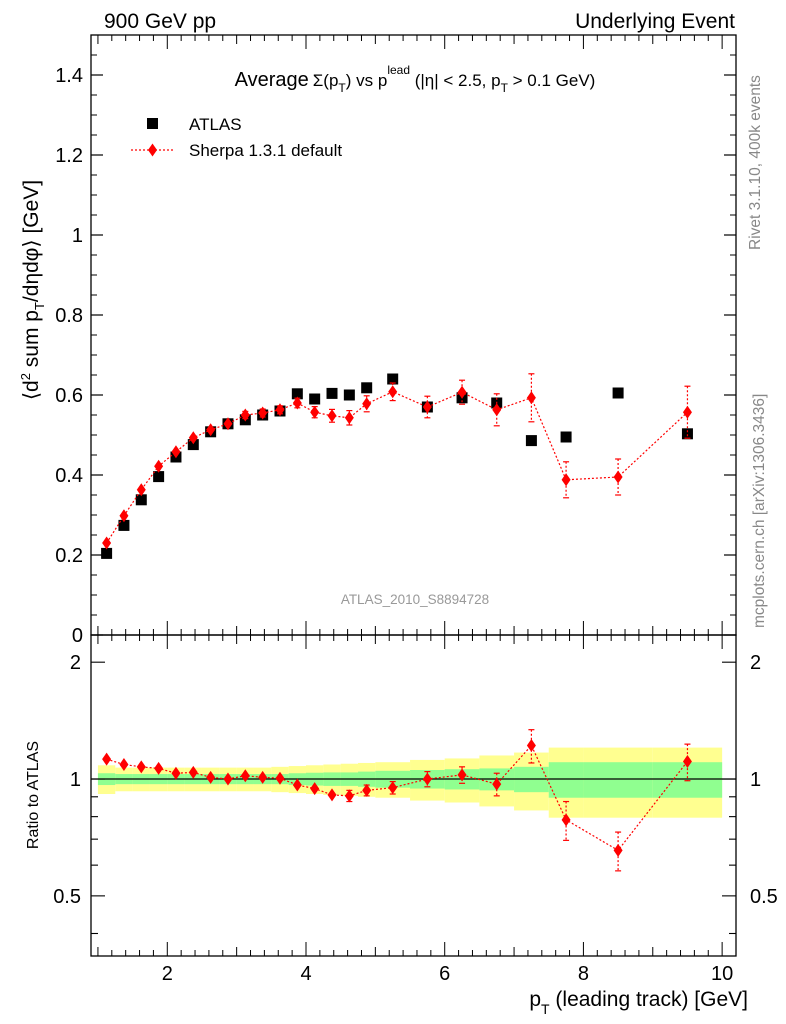  What do you see at coordinates (398, 70) in the screenshot?
I see `title-sup: lead` at bounding box center [398, 70].